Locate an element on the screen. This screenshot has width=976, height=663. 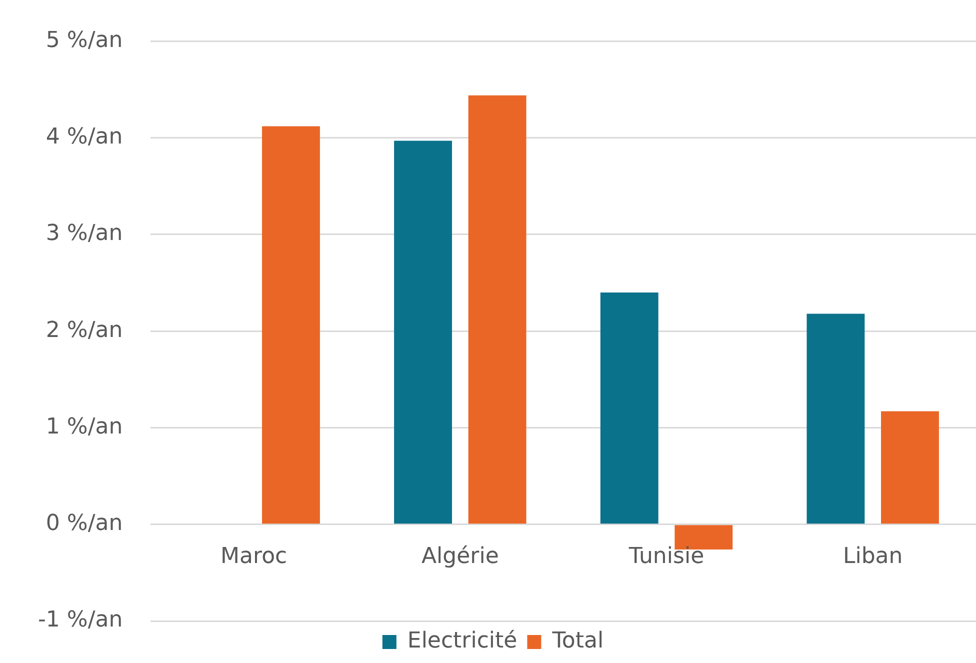
y-tick-label: 0 %/an is located at coordinates (84, 523).